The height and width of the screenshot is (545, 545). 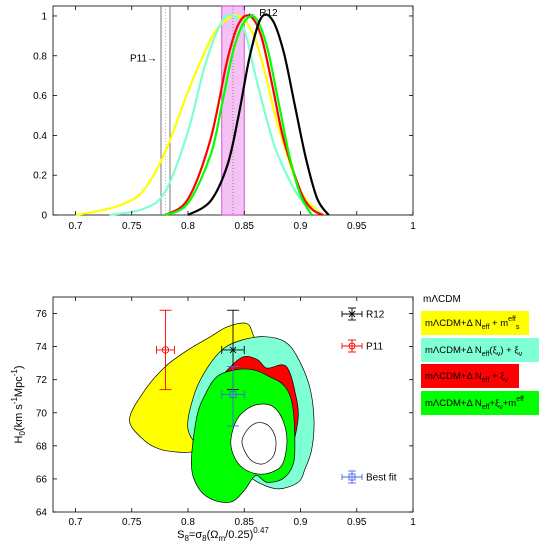 What do you see at coordinates (245, 226) in the screenshot?
I see `top-xtick-label-3: 0.85` at bounding box center [245, 226].